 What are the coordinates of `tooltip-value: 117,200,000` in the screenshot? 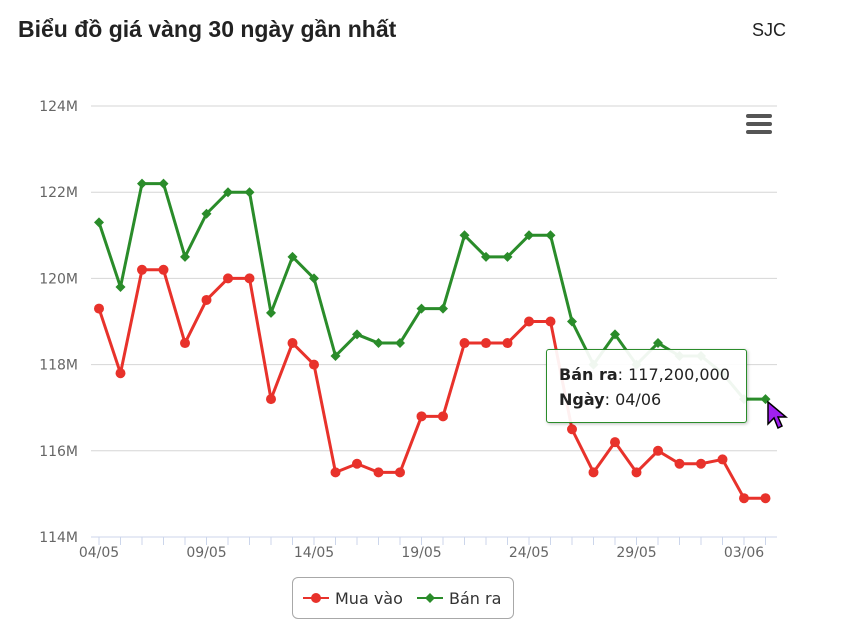 It's located at (679, 374).